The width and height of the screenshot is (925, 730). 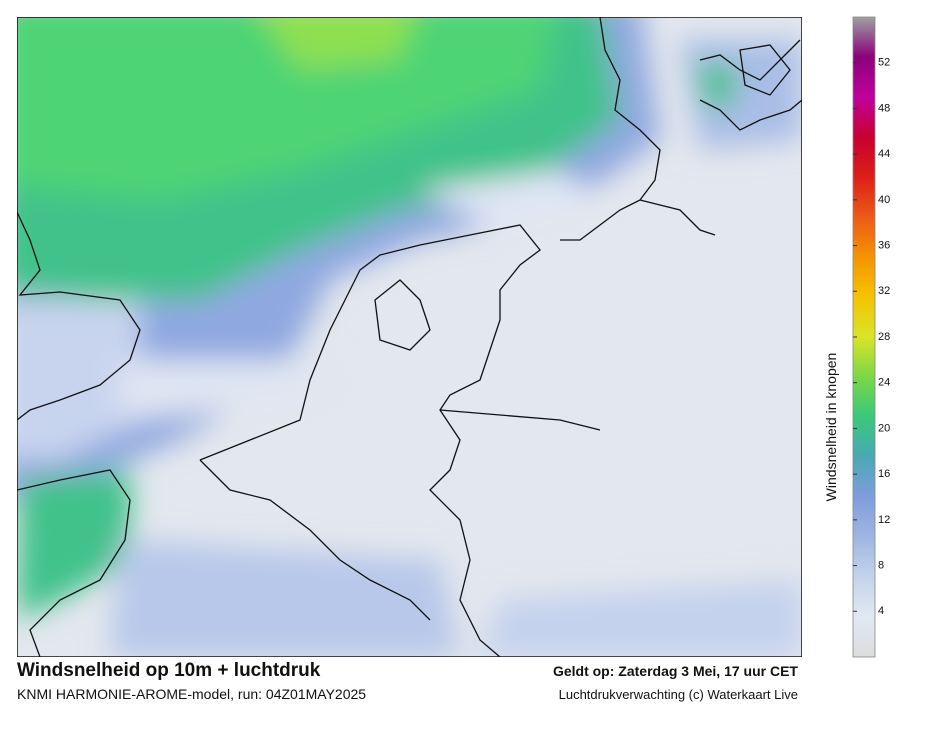 What do you see at coordinates (881, 611) in the screenshot?
I see `colorbar-tick-label: 4` at bounding box center [881, 611].